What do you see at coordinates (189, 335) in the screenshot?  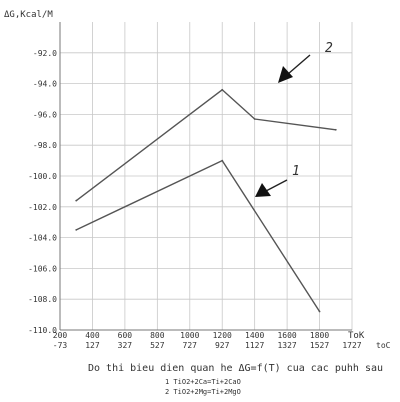 I see `x-tick-label-kelvin: 1000` at bounding box center [189, 335].